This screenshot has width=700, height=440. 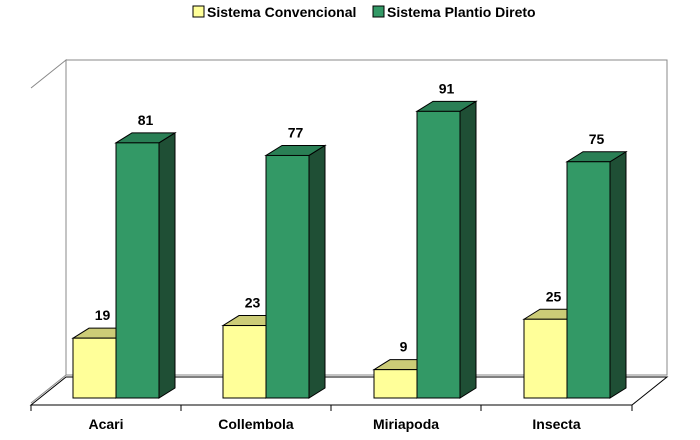 What do you see at coordinates (253, 303) in the screenshot?
I see `data-label: 23` at bounding box center [253, 303].